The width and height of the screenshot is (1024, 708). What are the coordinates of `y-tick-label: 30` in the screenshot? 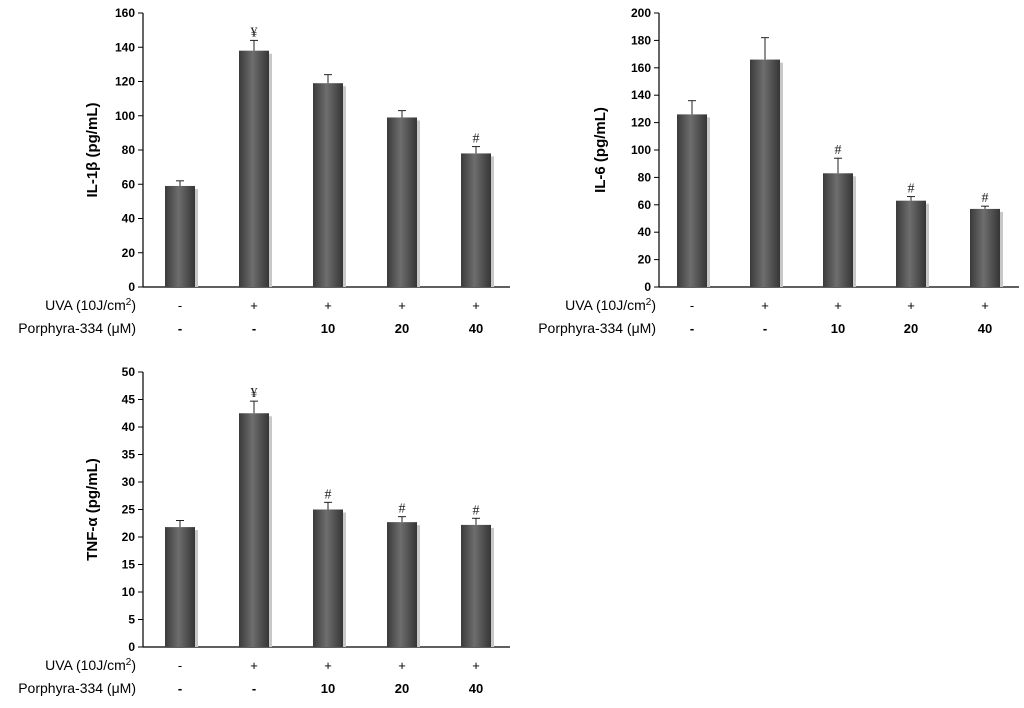 It's located at (129, 482).